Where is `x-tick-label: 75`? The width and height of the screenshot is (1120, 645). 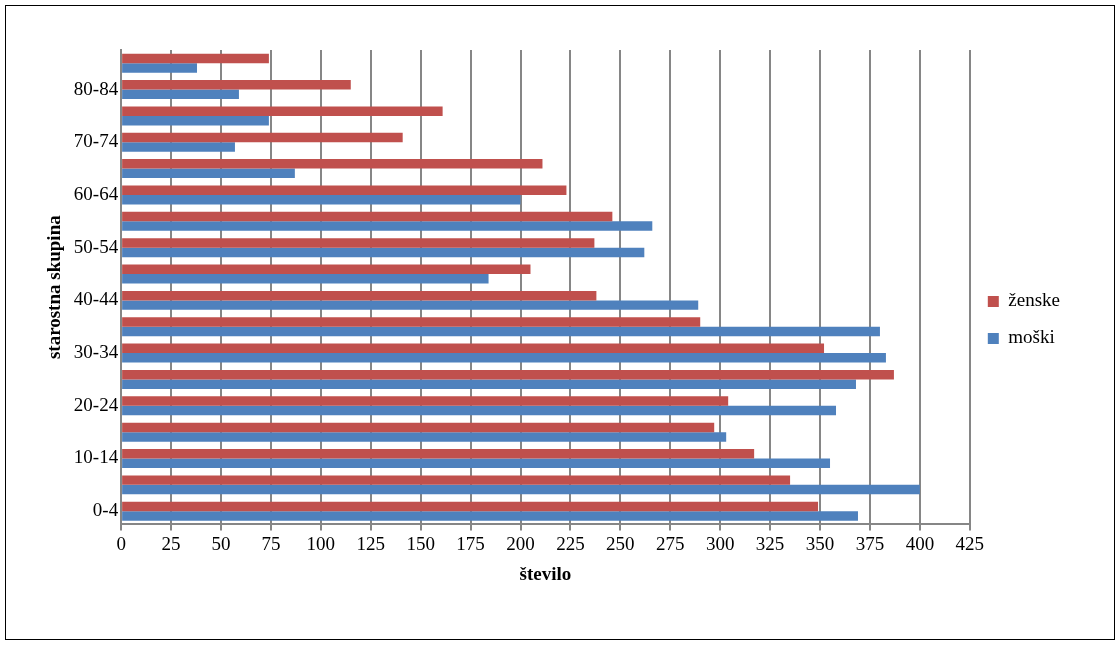 x-tick-label: 75 is located at coordinates (271, 543).